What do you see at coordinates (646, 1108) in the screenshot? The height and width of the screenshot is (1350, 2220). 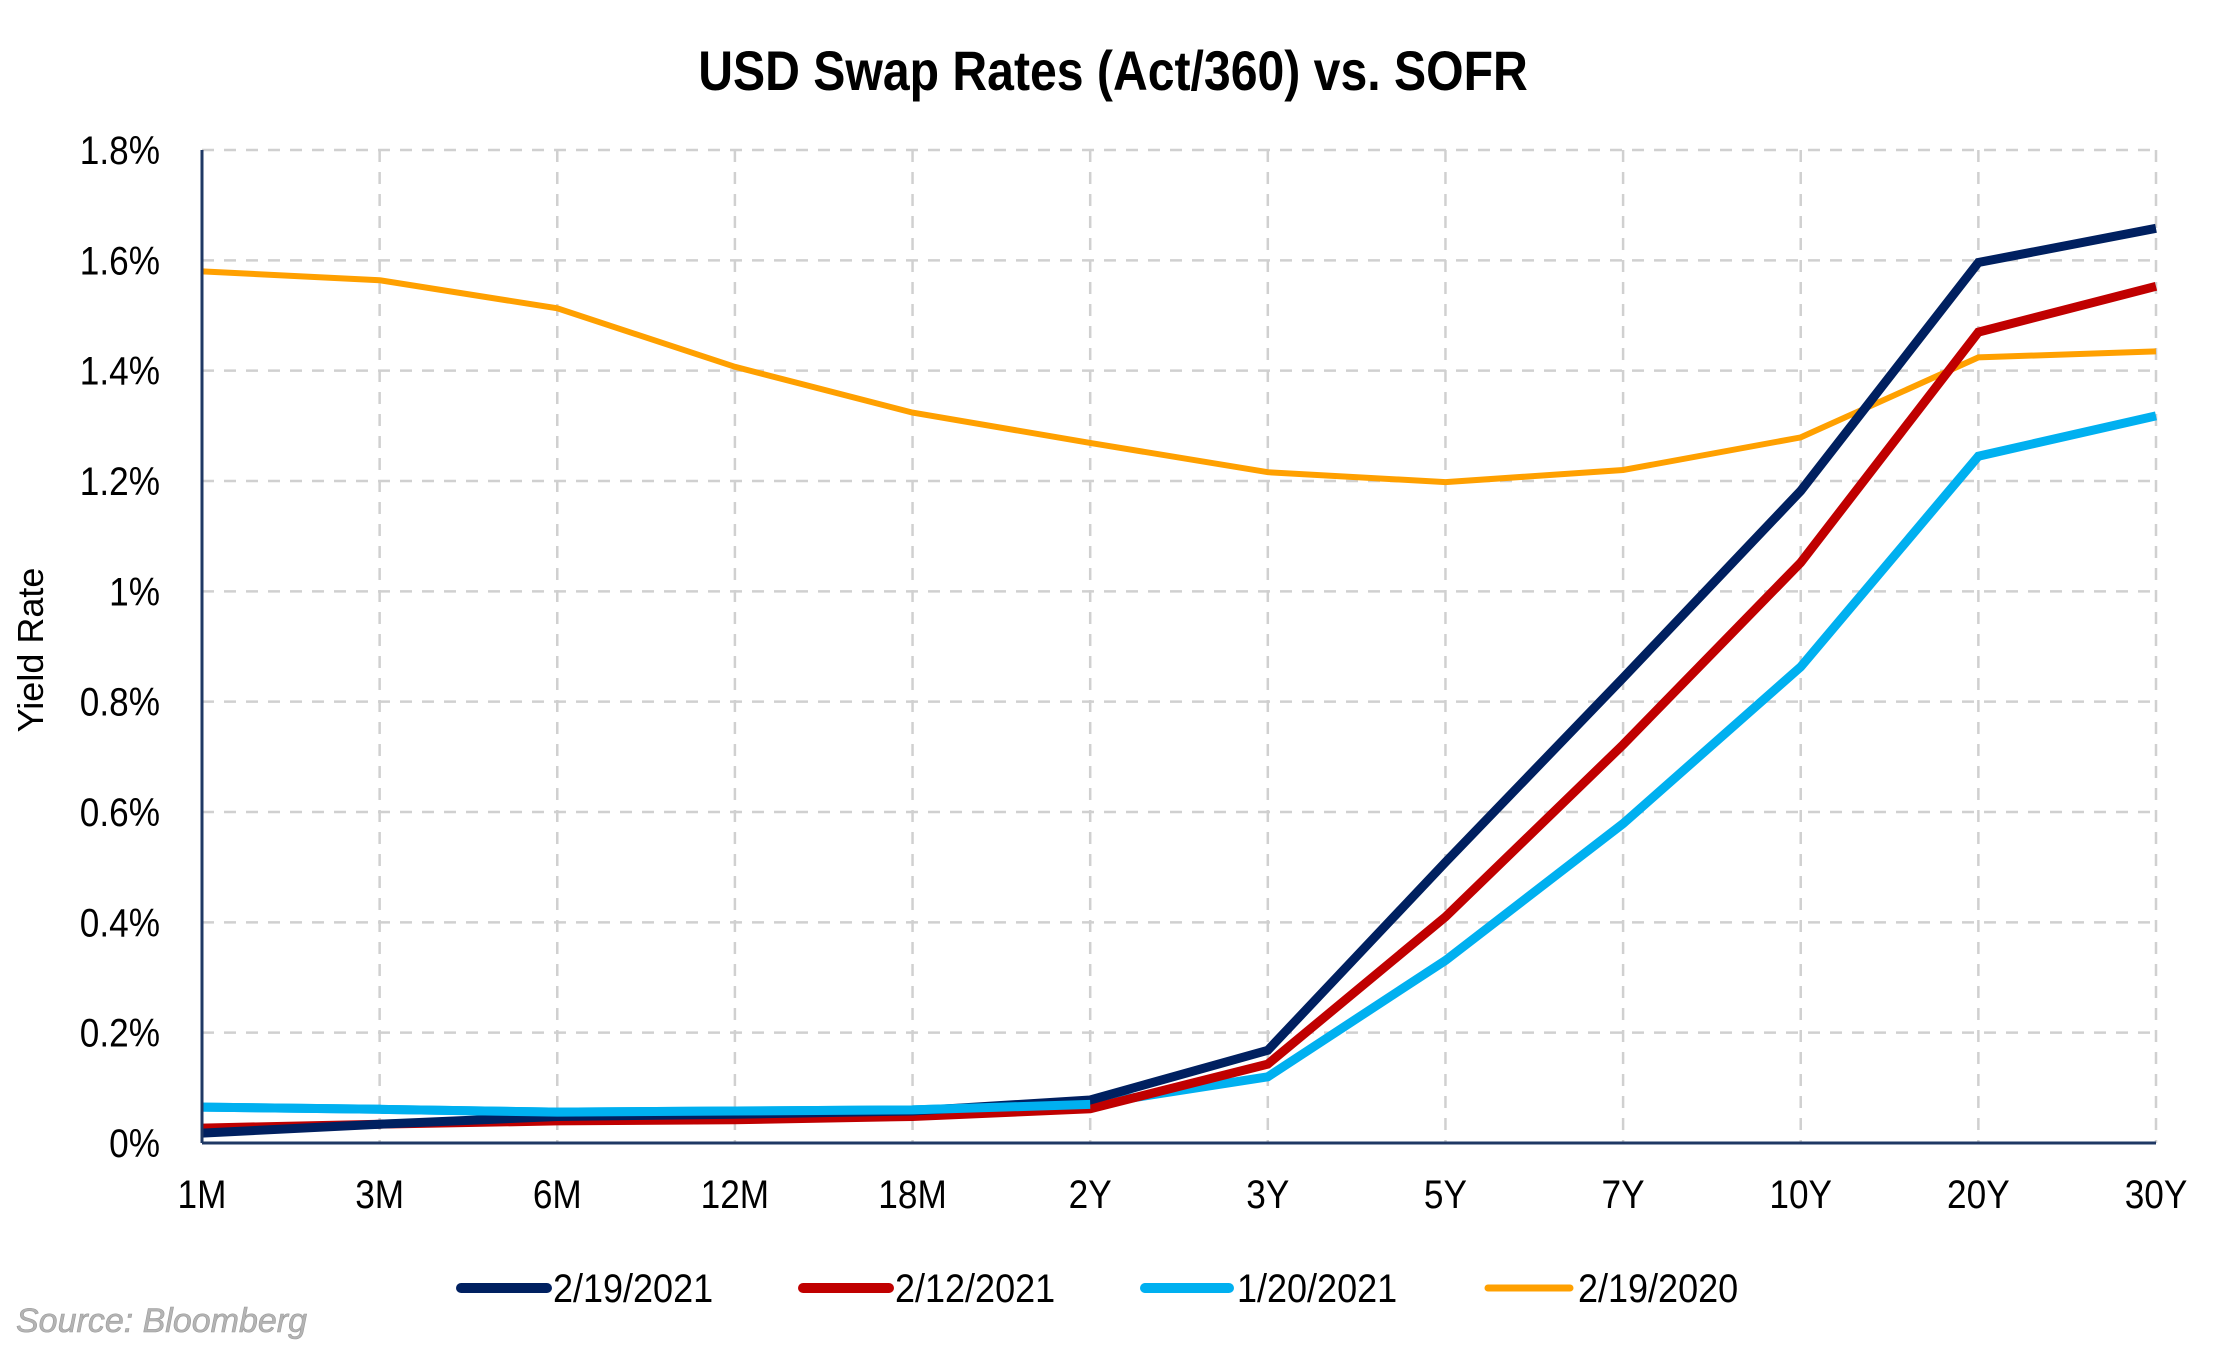 I see `series-line-overlay-1-20-2021` at bounding box center [646, 1108].